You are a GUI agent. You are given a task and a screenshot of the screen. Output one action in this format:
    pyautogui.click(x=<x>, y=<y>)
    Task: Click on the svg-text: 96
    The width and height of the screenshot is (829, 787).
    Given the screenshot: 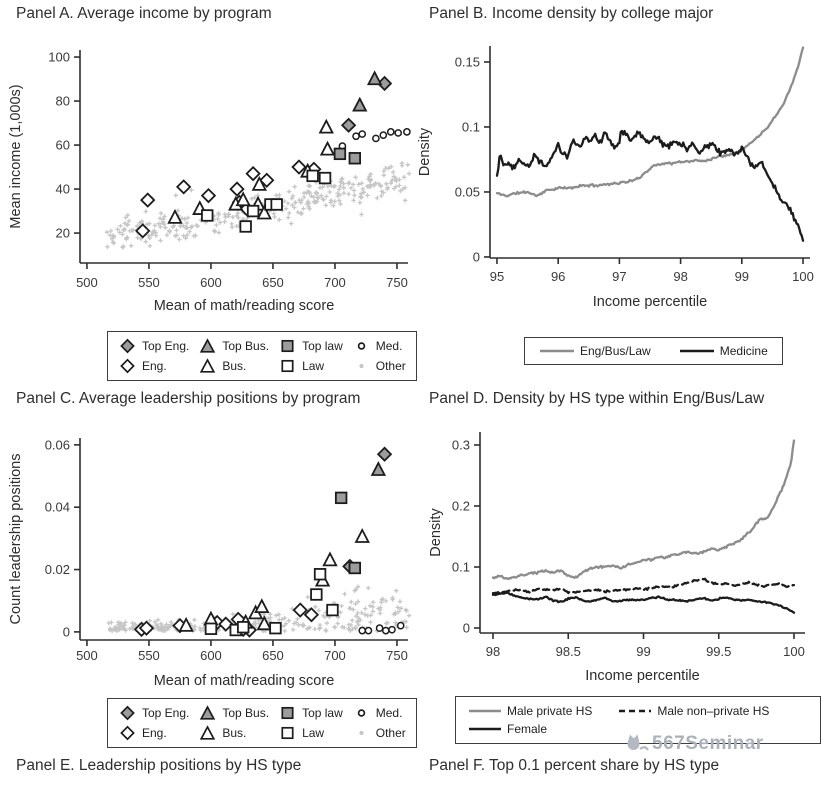 What is the action you would take?
    pyautogui.click(x=558, y=276)
    